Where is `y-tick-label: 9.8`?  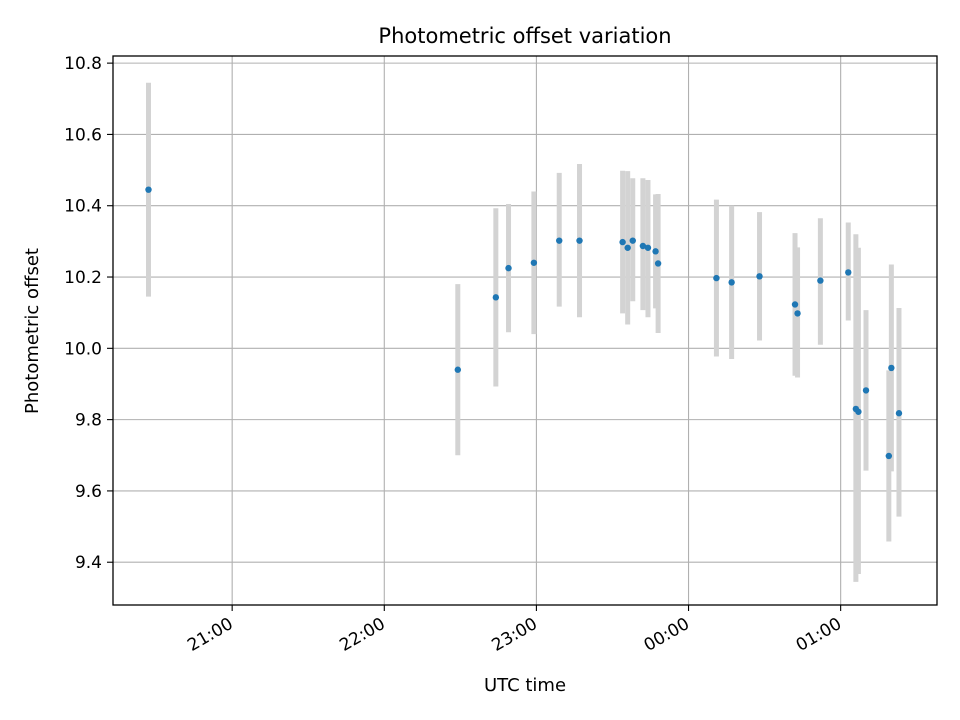
y-tick-label: 9.8 is located at coordinates (88, 421).